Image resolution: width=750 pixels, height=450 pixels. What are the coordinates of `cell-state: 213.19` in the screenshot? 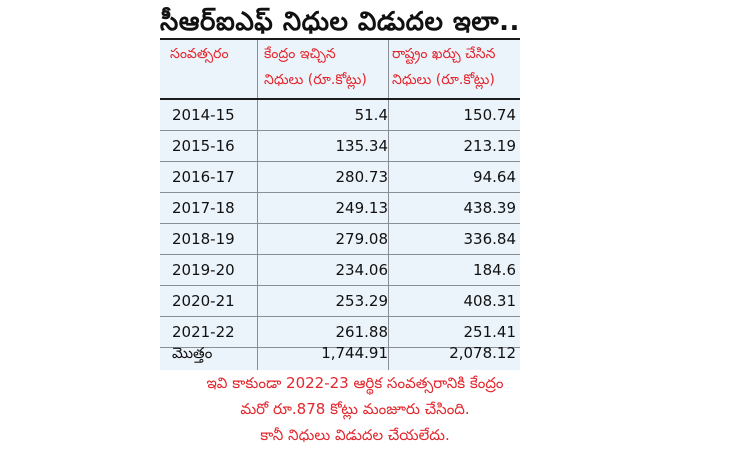 It's located at (490, 146).